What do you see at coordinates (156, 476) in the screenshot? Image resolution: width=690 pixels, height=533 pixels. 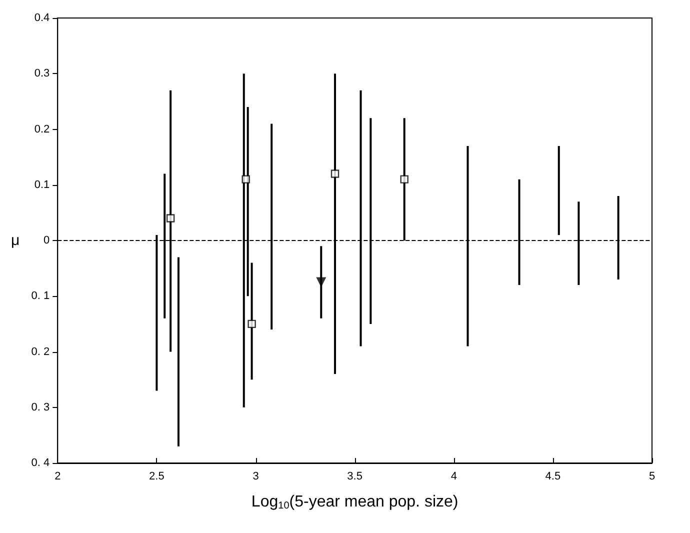 I see `x-tick-label: 2.5` at bounding box center [156, 476].